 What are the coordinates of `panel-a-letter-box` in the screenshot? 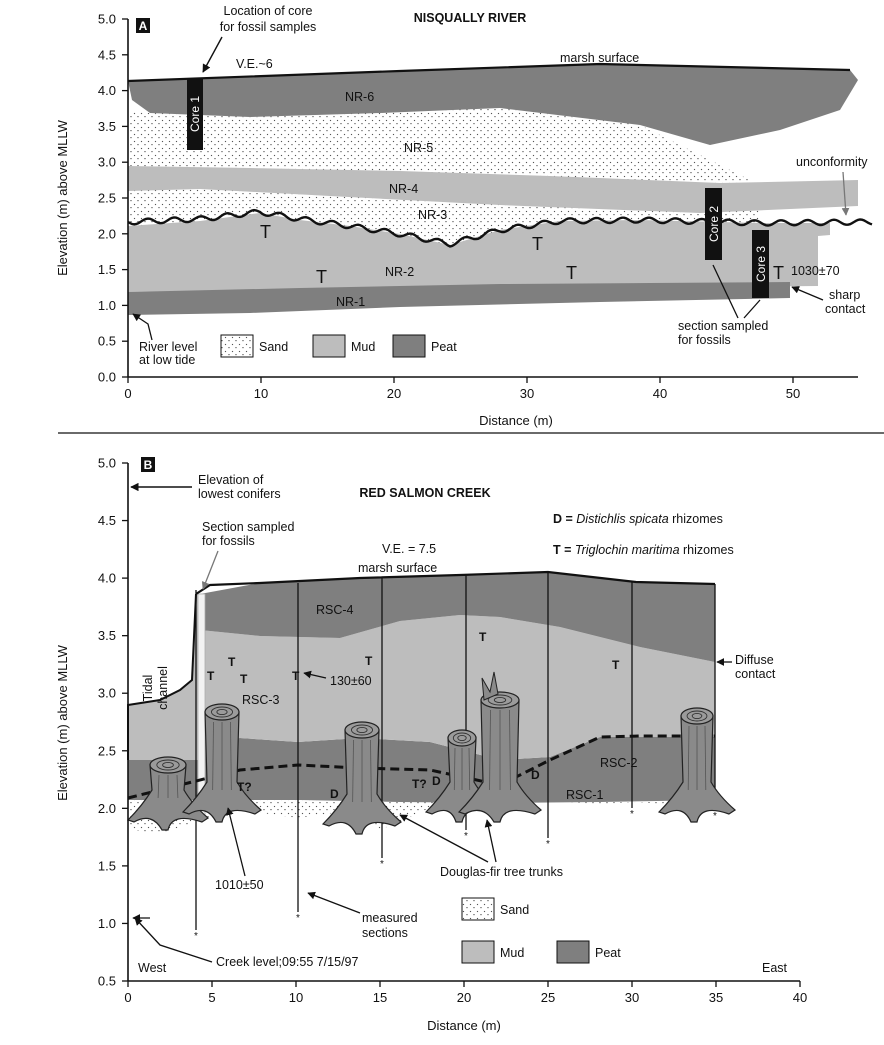 It's located at (143, 25).